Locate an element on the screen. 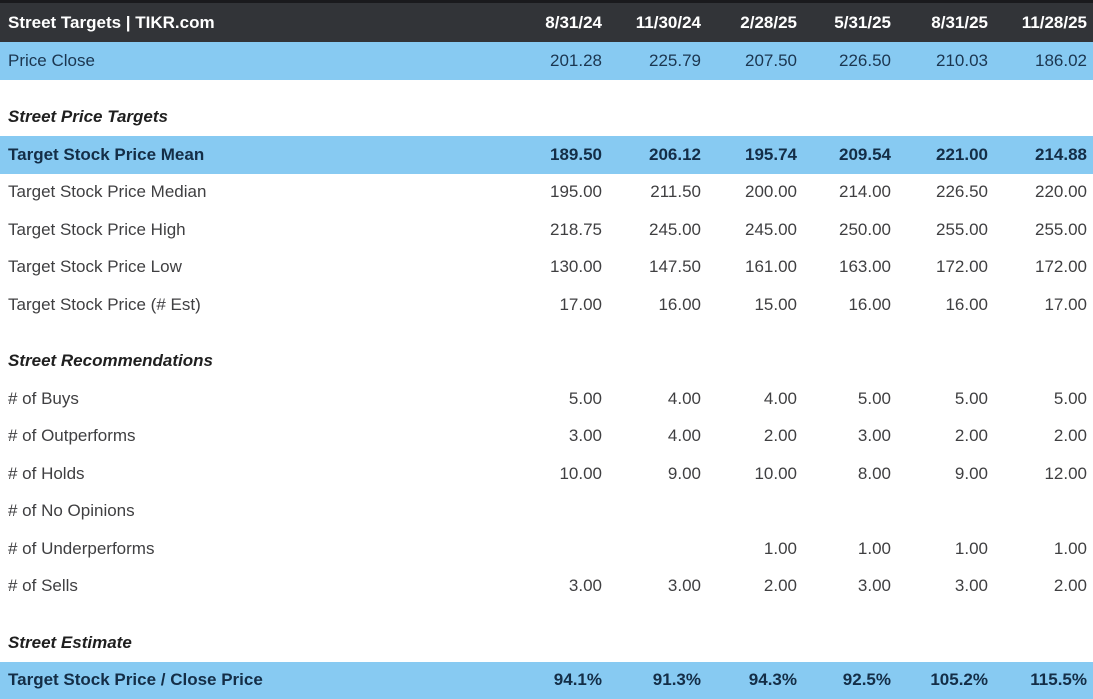 This screenshot has width=1093, height=699. cell-value: 186.02 is located at coordinates (1061, 60).